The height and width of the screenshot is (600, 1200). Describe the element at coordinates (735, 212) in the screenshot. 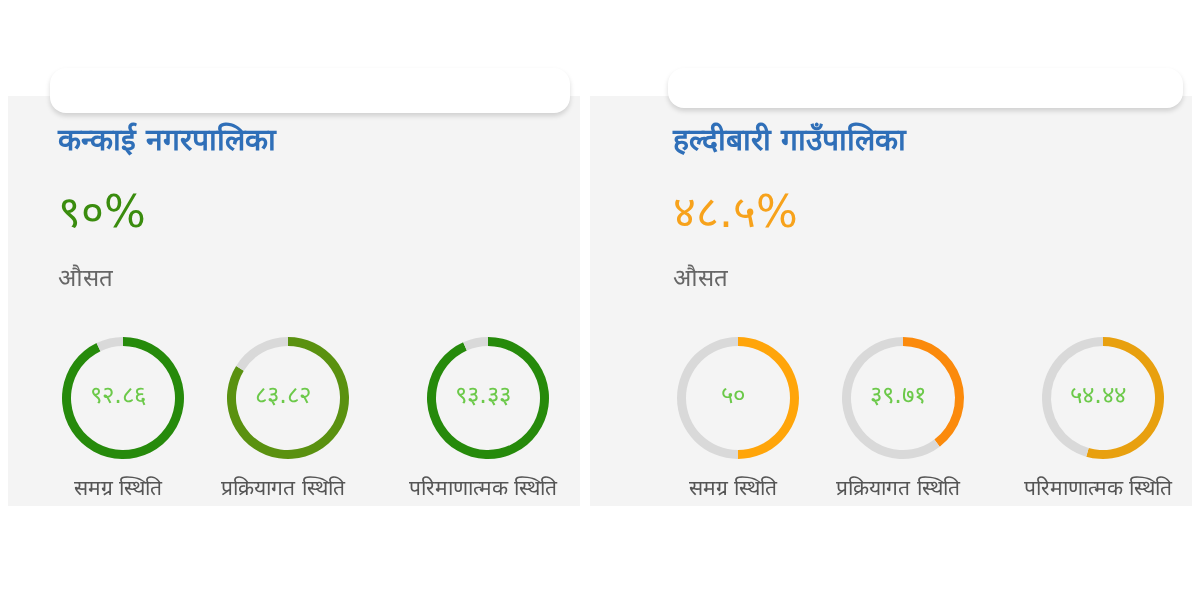

I see `text: ४८.५%` at that location.